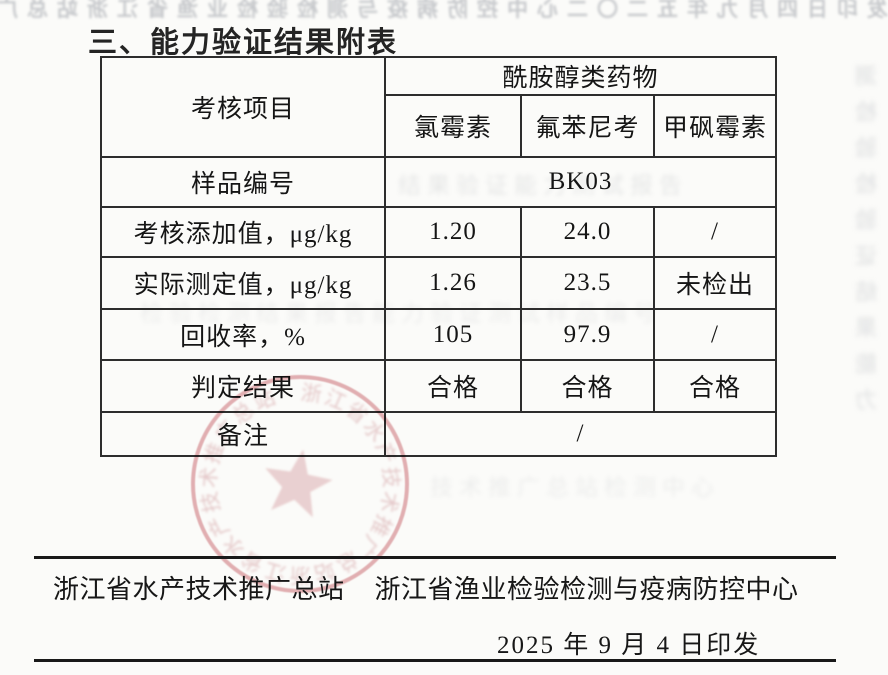 This screenshot has width=888, height=675. I want to click on issuer-left: 浙江省水产技术推广总站, so click(199, 589).